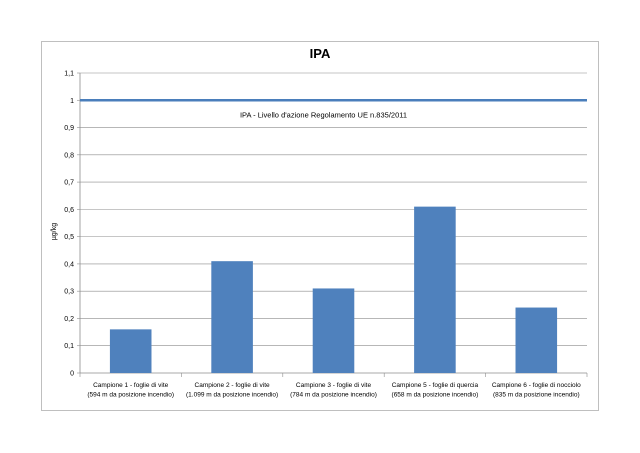 Image resolution: width=640 pixels, height=453 pixels. What do you see at coordinates (435, 395) in the screenshot?
I see `x-category-label: (658 m da posizione incendio)` at bounding box center [435, 395].